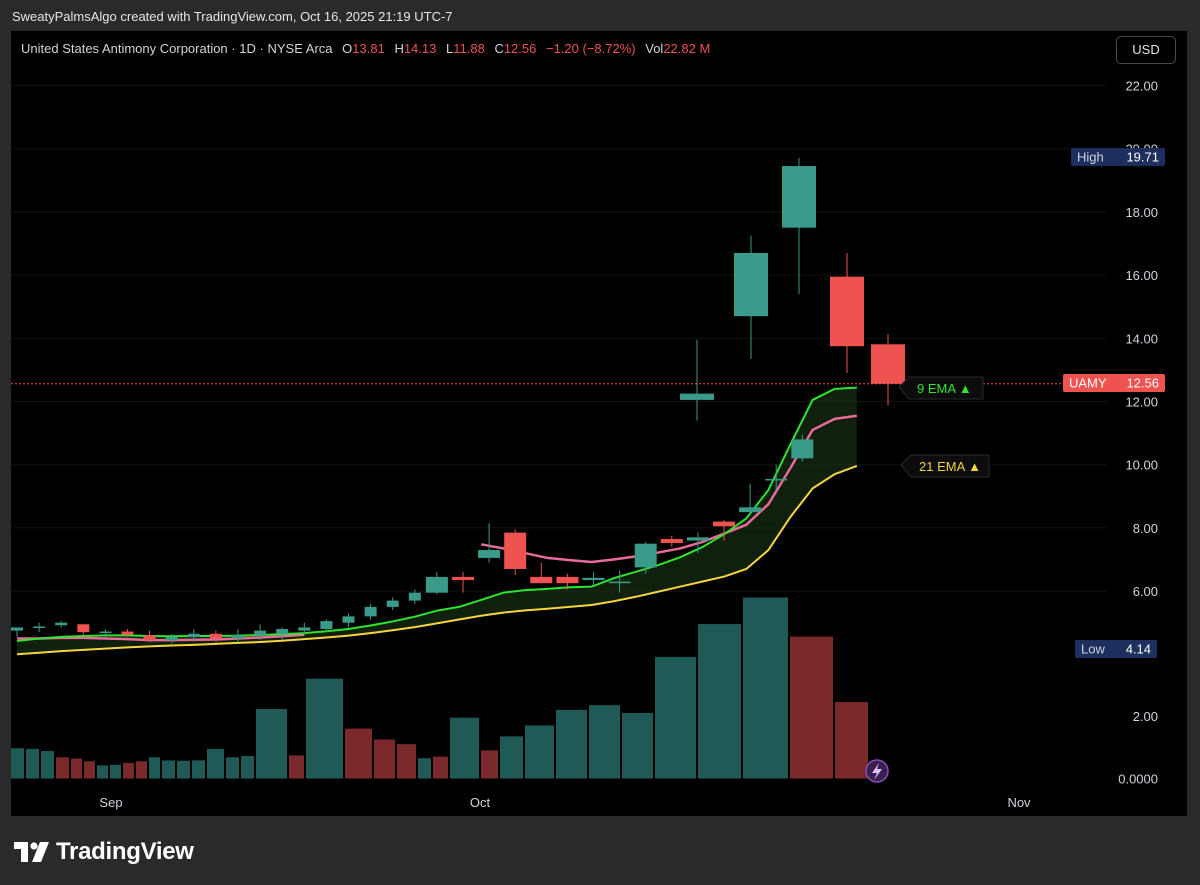 The image size is (1200, 885). I want to click on low-label-value: 4.14, so click(1138, 649).